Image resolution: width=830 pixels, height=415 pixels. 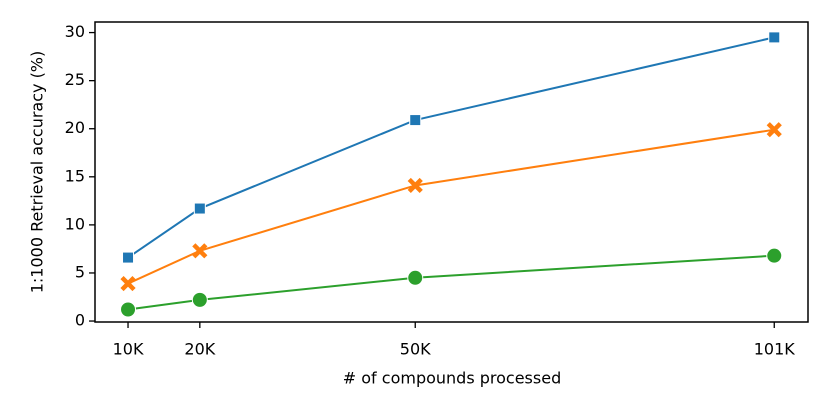 What do you see at coordinates (75, 79) in the screenshot?
I see `y-tick-label: 25` at bounding box center [75, 79].